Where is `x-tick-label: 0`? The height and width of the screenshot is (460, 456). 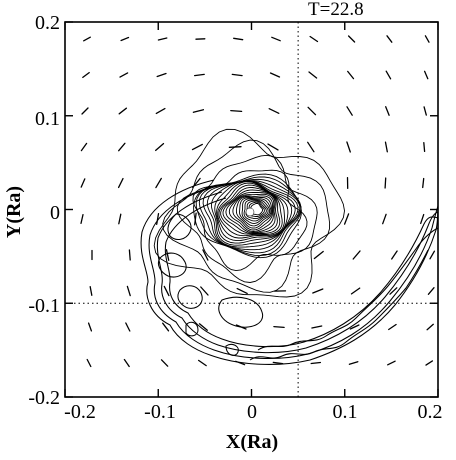
x-tick-label: 0 is located at coordinates (252, 412).